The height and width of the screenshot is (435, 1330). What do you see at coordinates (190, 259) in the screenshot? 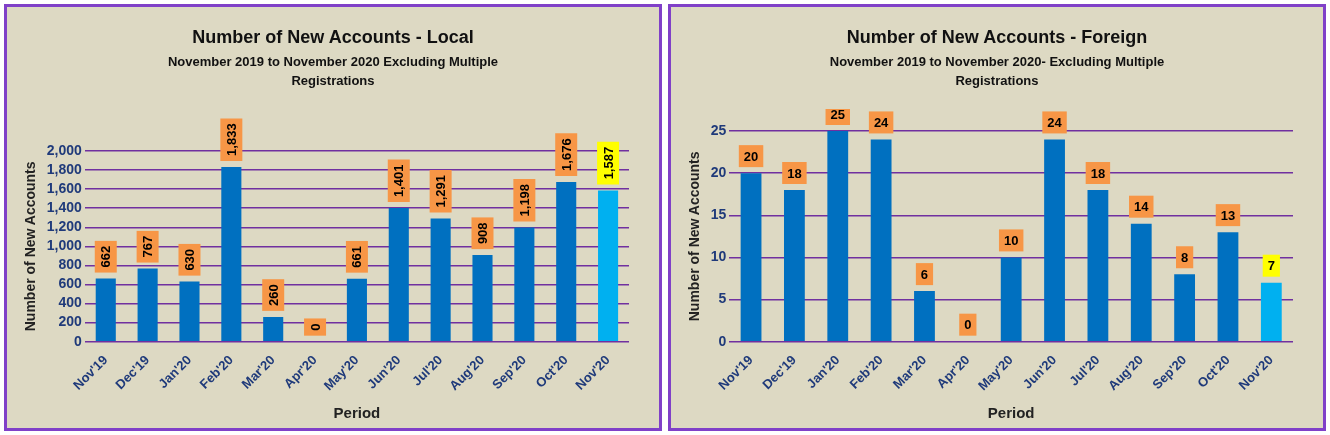
I see `data-label: 630` at bounding box center [190, 259].